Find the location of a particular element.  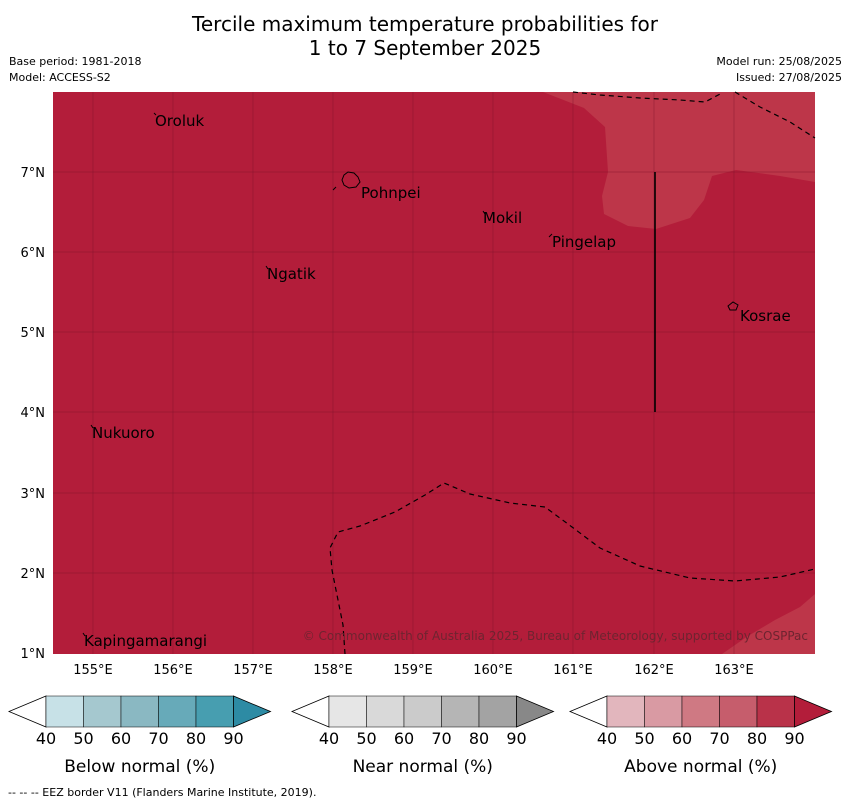

place-label-oroluk: Oroluk is located at coordinates (179, 121).